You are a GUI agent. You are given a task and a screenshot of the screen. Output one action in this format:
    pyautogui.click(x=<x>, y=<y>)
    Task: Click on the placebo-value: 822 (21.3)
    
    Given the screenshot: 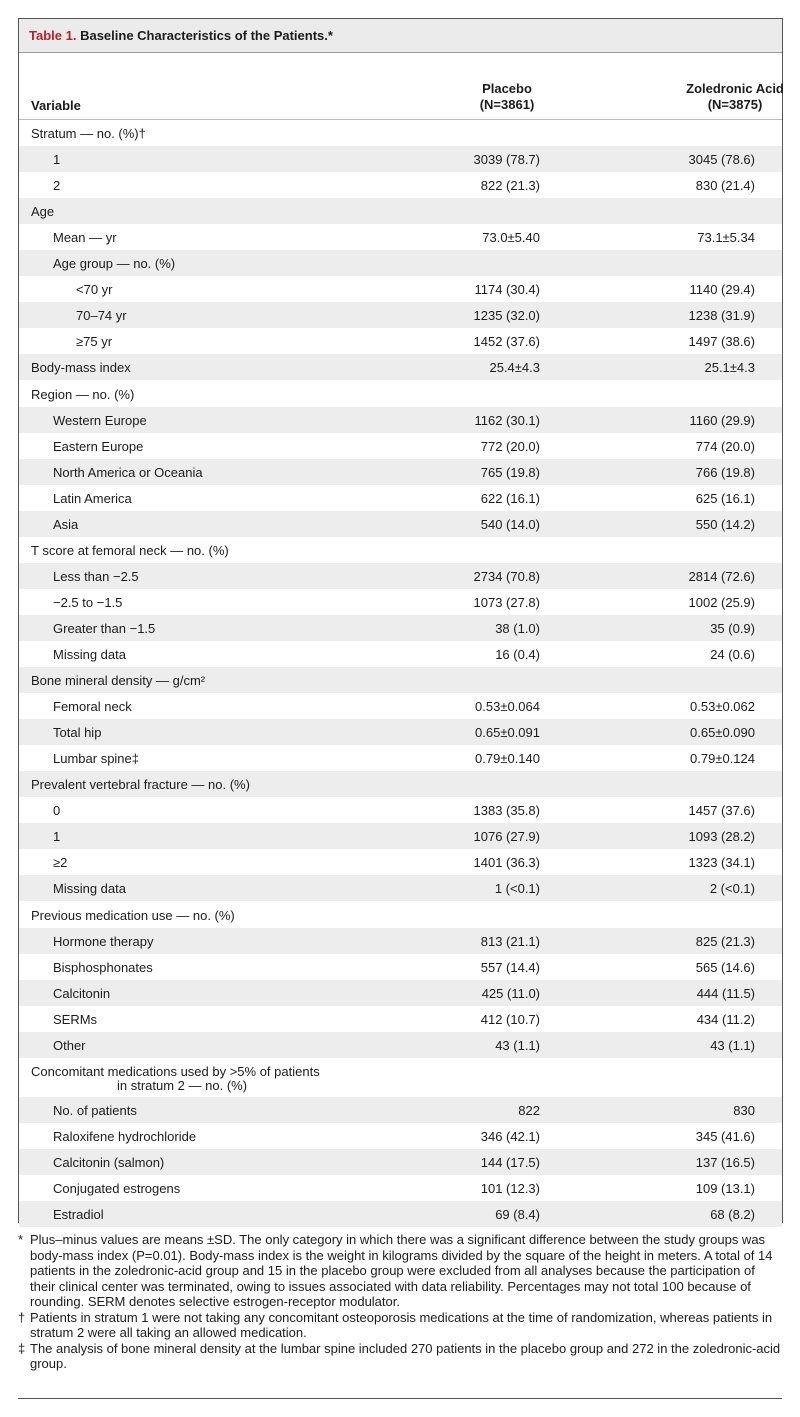 What is the action you would take?
    pyautogui.click(x=510, y=186)
    